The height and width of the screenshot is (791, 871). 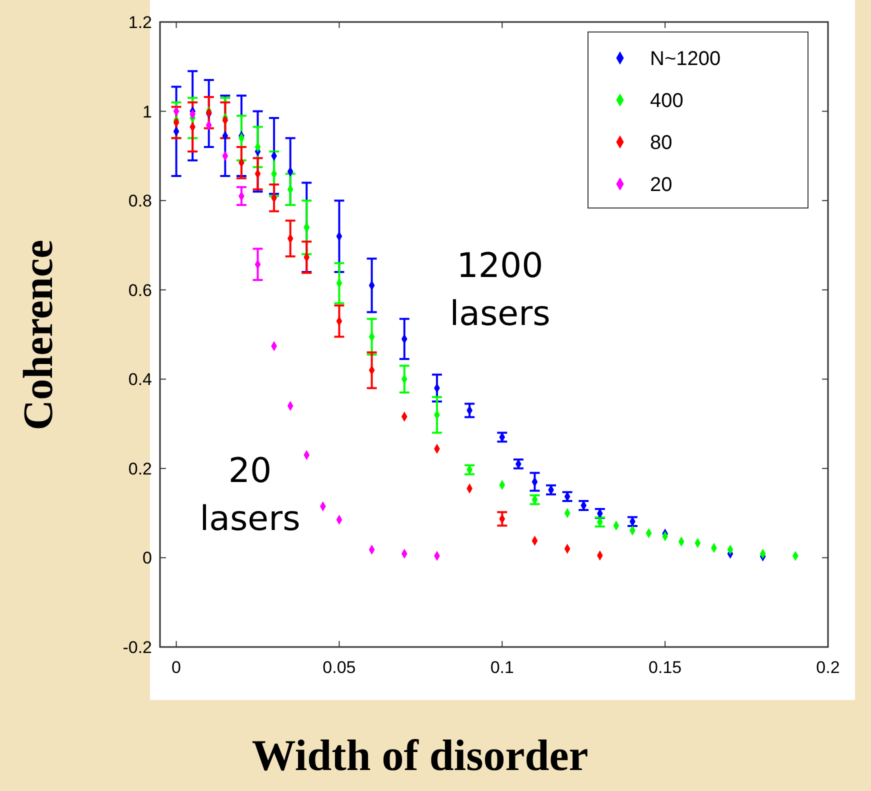 What do you see at coordinates (147, 558) in the screenshot?
I see `y-tick-label: 0` at bounding box center [147, 558].